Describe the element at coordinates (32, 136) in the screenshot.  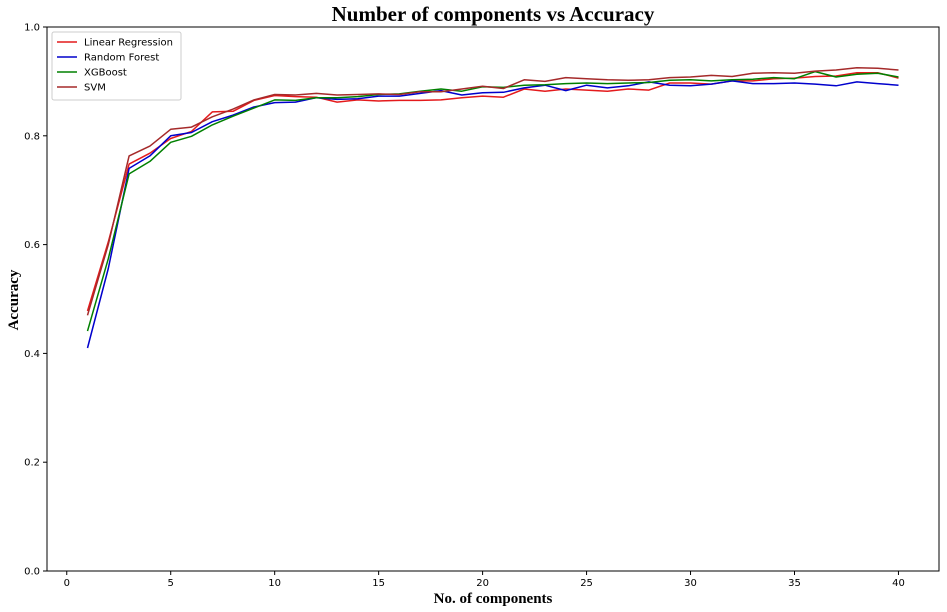
I see `y-tick-label: 0.8` at that location.